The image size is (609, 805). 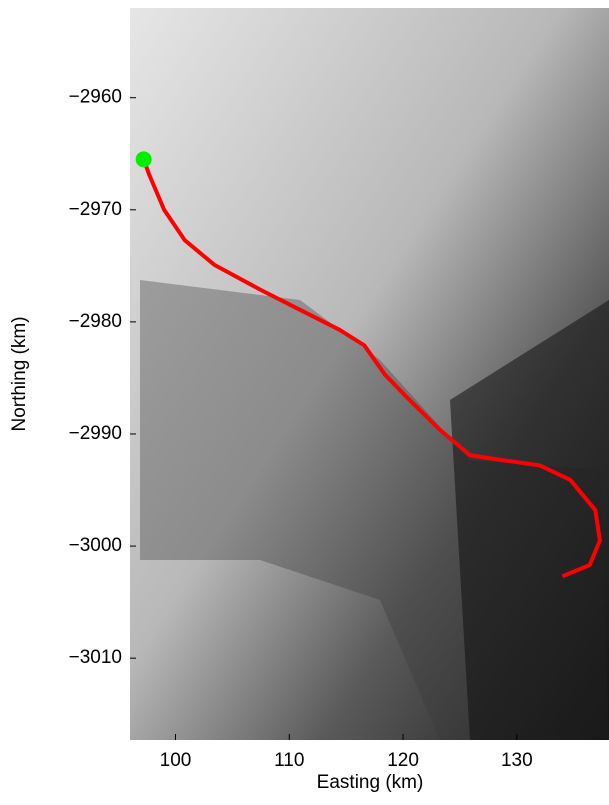 What do you see at coordinates (176, 760) in the screenshot?
I see `x-tick-label: 100` at bounding box center [176, 760].